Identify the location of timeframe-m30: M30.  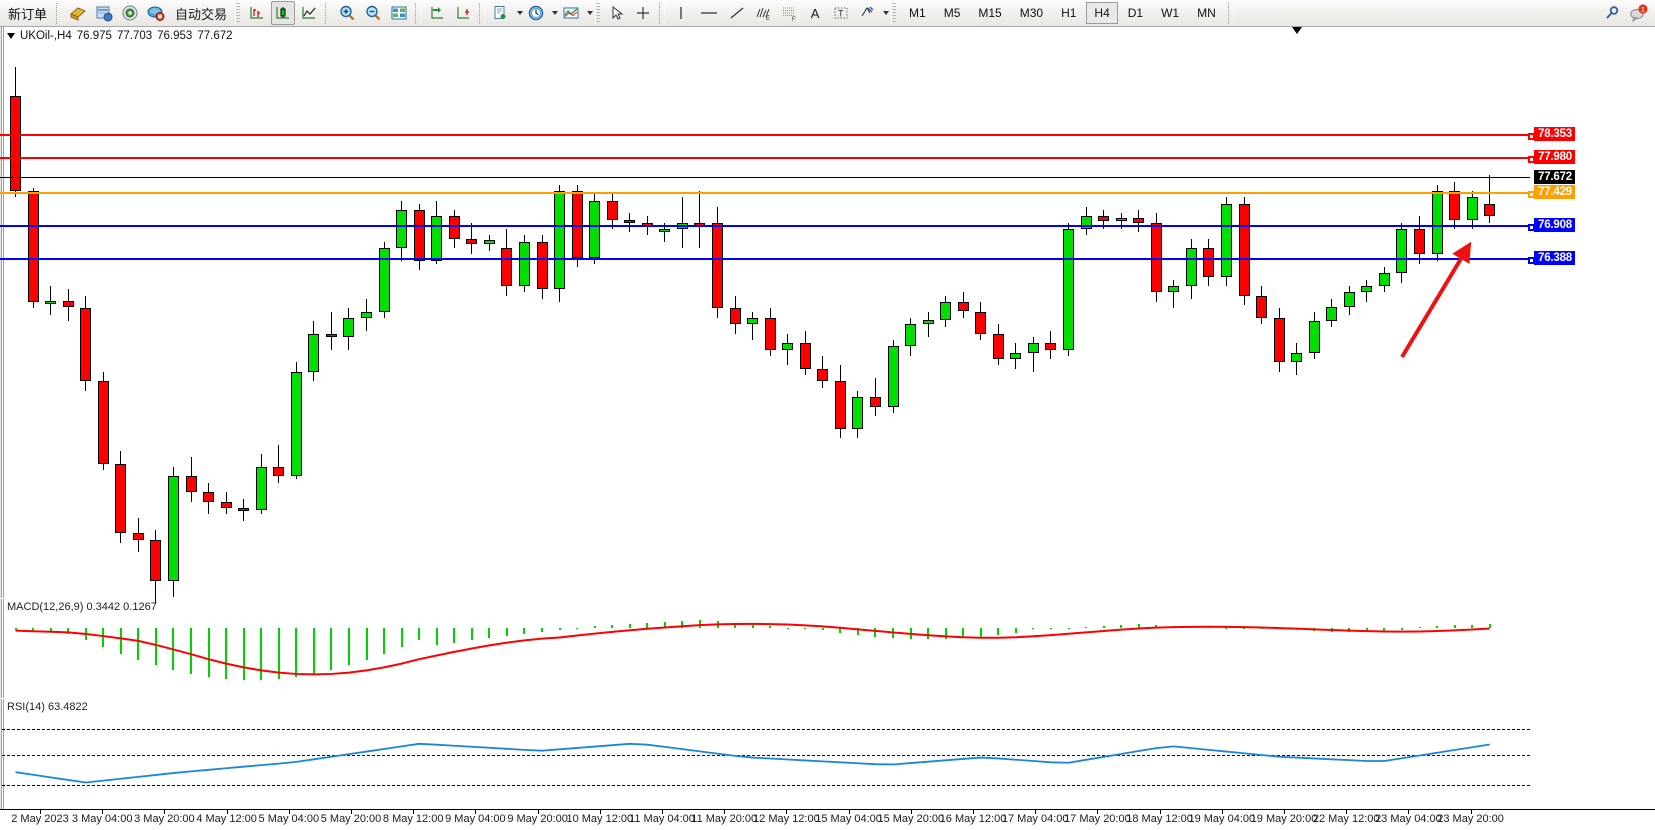
(1031, 13).